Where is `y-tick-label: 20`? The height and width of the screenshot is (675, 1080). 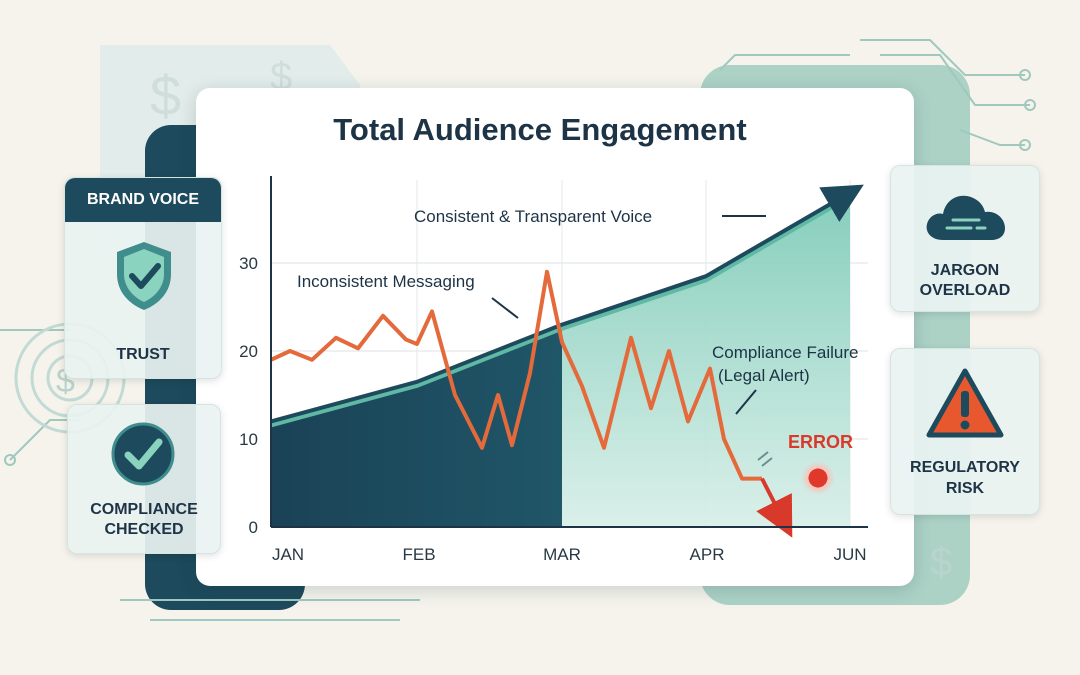 y-tick-label: 20 is located at coordinates (248, 351).